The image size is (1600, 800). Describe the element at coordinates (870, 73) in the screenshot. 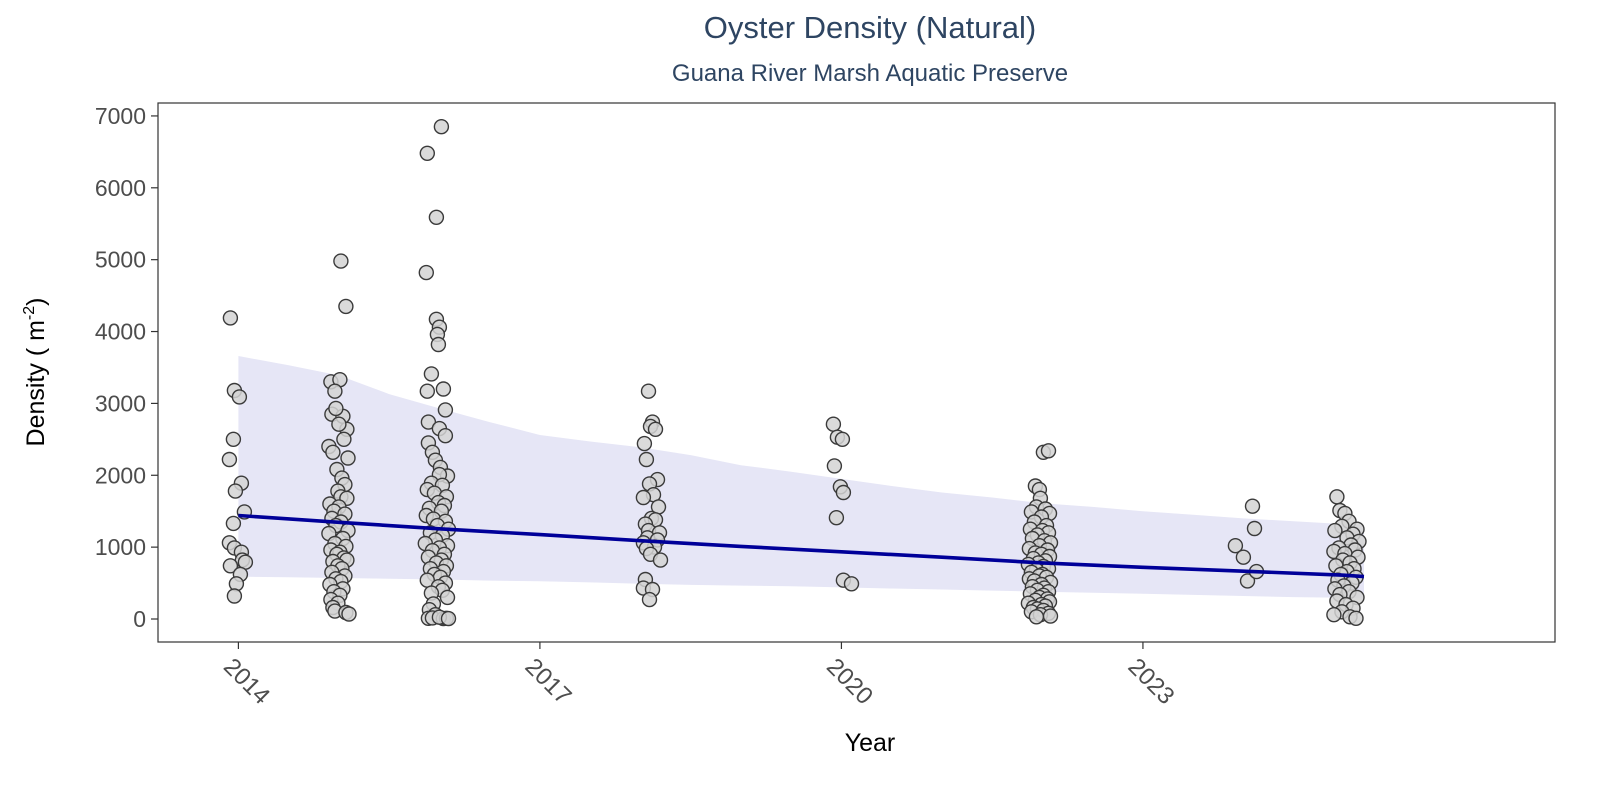

I see `chart-subtitle: Guana River Marsh Aquatic Preserve` at that location.